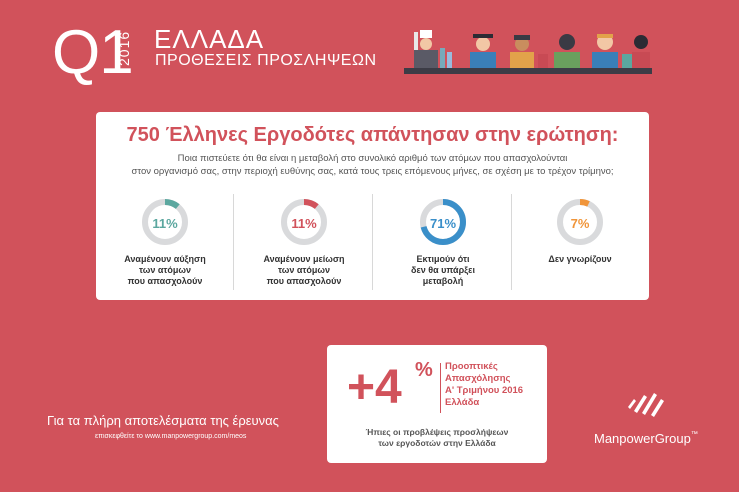  I want to click on bottles-icon, so click(446, 58).